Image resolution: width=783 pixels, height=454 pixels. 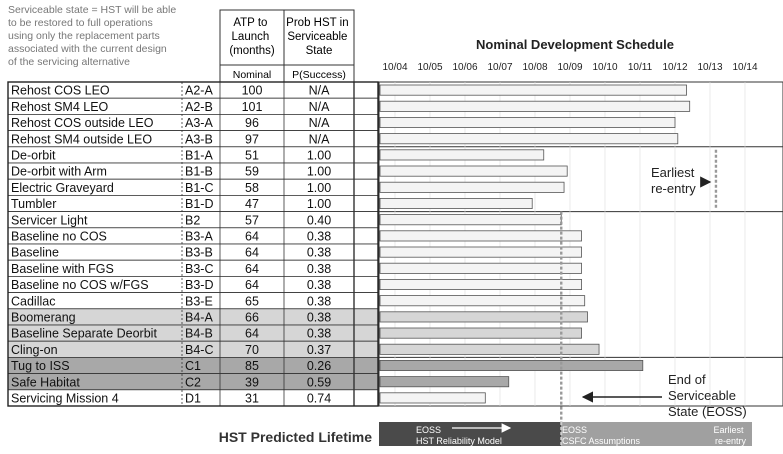 What do you see at coordinates (252, 366) in the screenshot?
I see `atp-value: 85` at bounding box center [252, 366].